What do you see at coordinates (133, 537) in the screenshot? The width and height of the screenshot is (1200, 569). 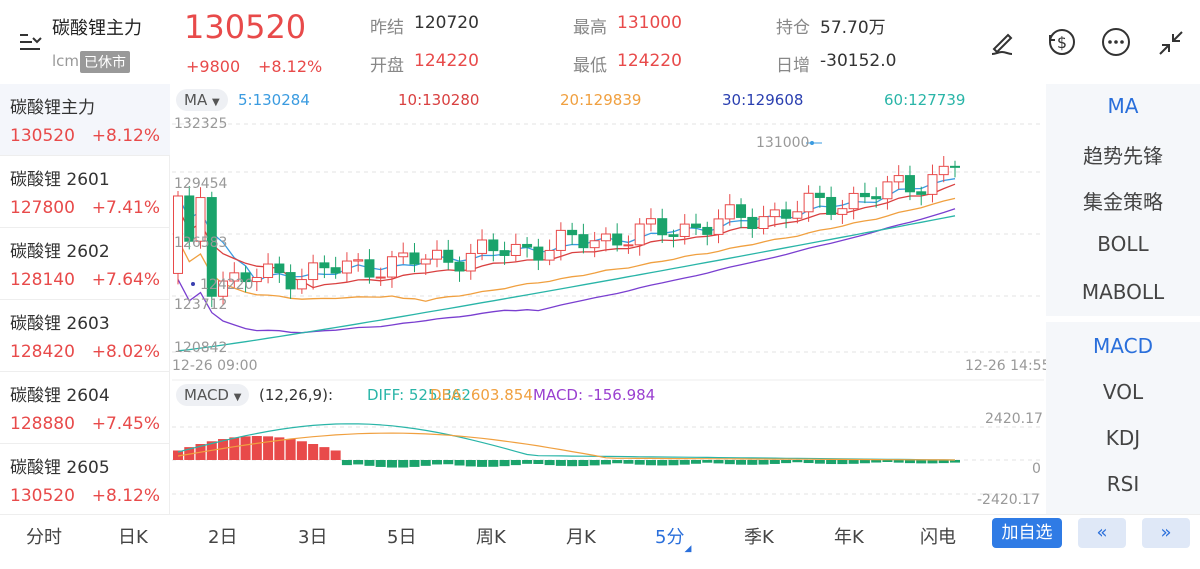 I see `tab-daily: 日K` at bounding box center [133, 537].